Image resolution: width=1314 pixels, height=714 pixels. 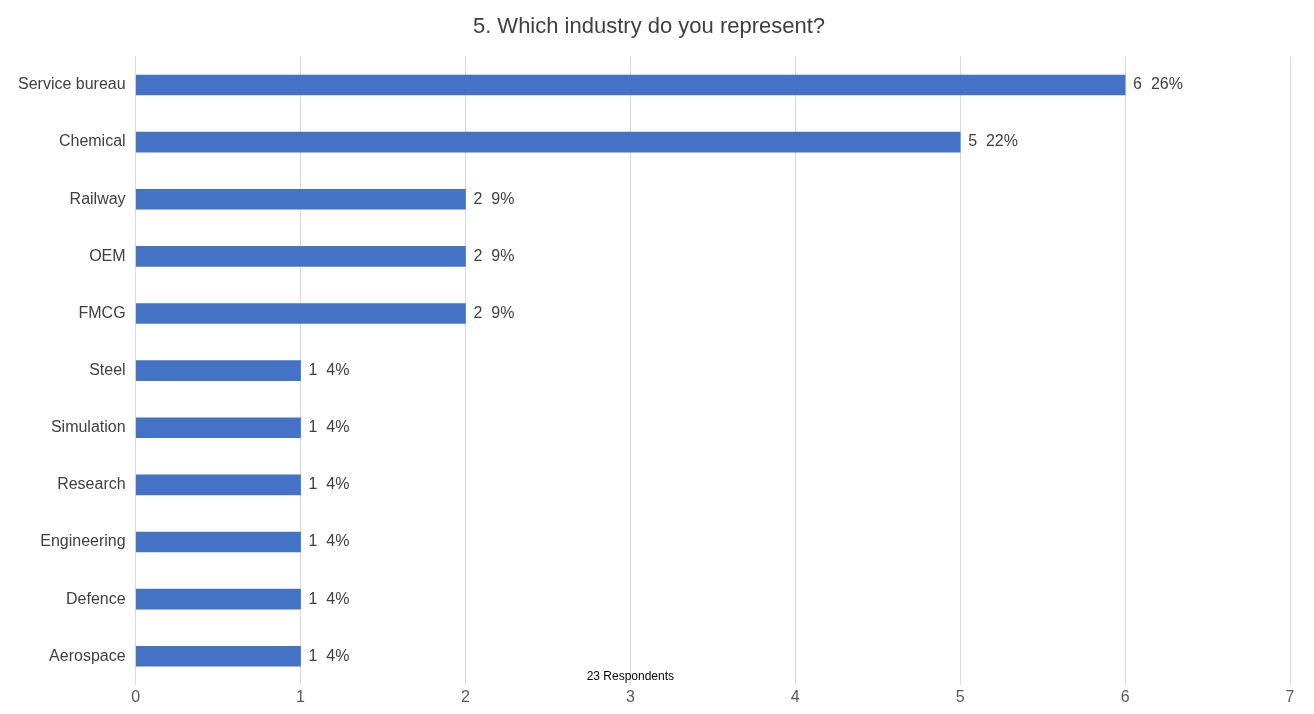 What do you see at coordinates (465, 696) in the screenshot?
I see `x-tick-label: 2` at bounding box center [465, 696].